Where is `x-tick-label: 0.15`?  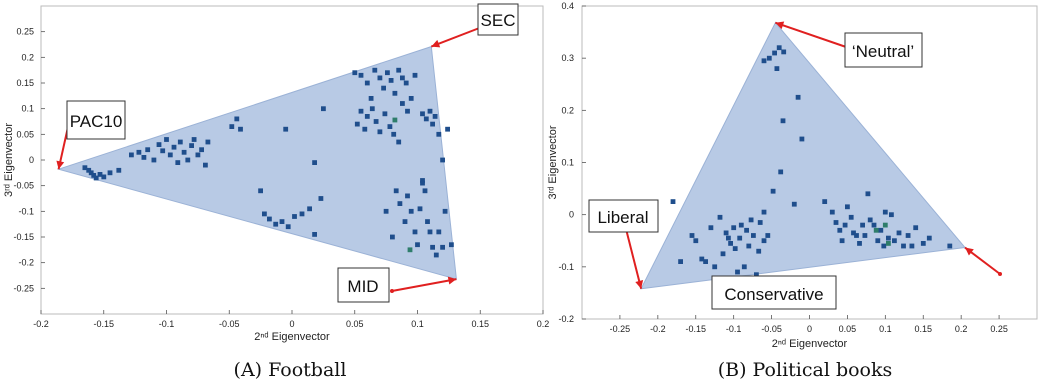 x-tick-label: 0.15 is located at coordinates (480, 324).